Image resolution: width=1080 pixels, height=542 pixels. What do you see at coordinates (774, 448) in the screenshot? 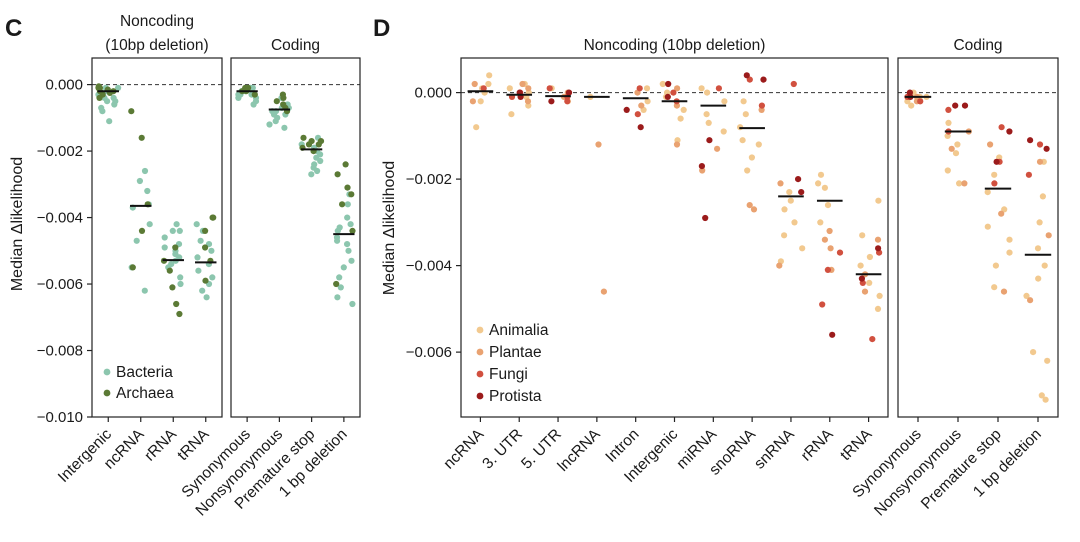
I see `x-tick-label: snRNA` at bounding box center [774, 448].